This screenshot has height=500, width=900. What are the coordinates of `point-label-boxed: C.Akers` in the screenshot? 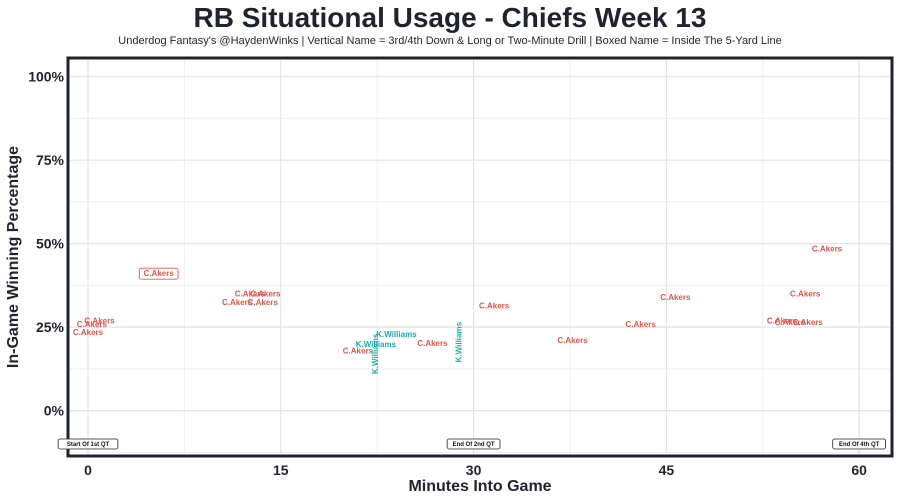 It's located at (159, 273).